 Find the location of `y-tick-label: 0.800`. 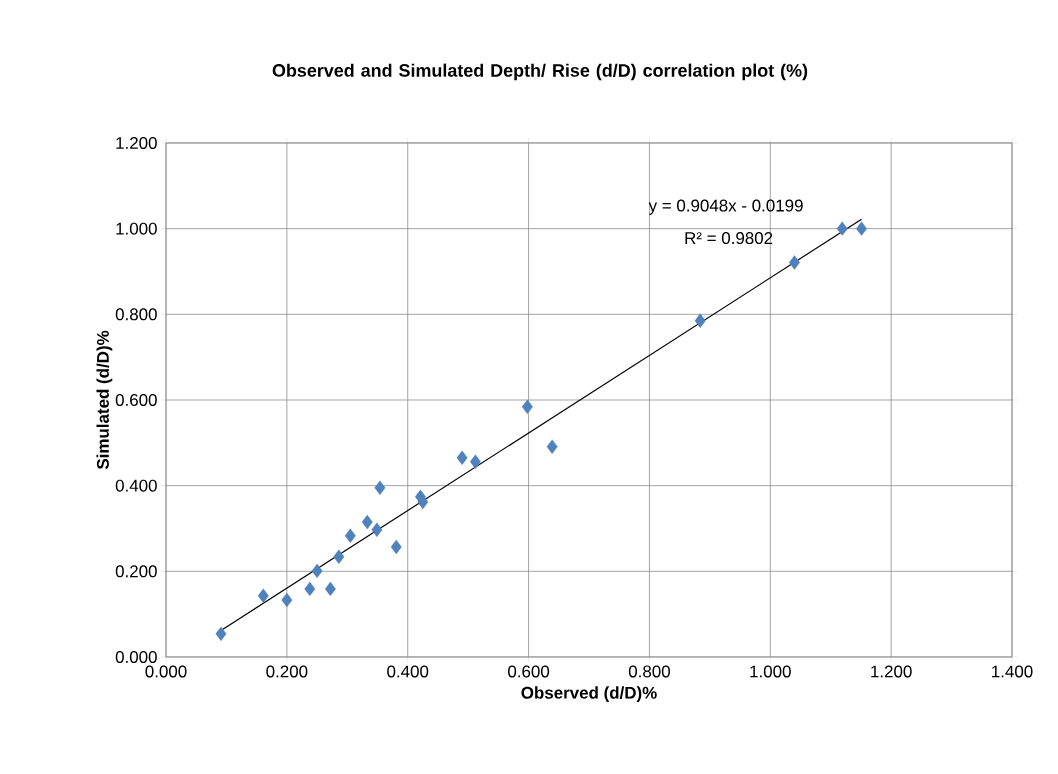

y-tick-label: 0.800 is located at coordinates (136, 314).